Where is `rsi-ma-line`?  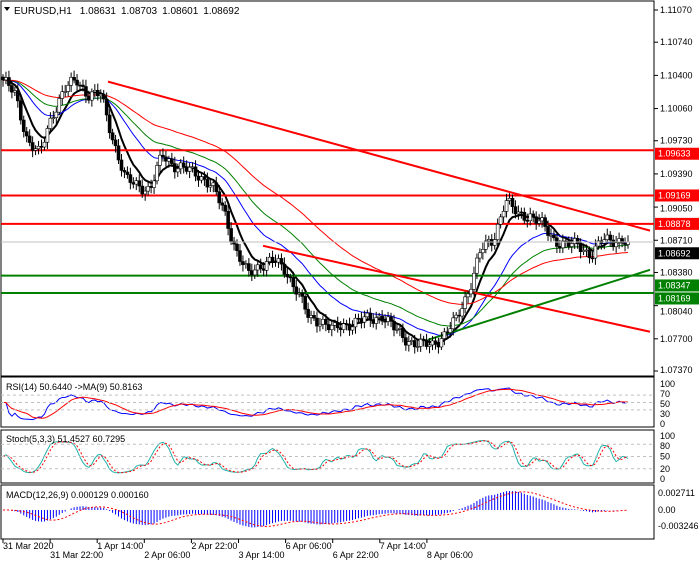
rsi-ma-line is located at coordinates (316, 403).